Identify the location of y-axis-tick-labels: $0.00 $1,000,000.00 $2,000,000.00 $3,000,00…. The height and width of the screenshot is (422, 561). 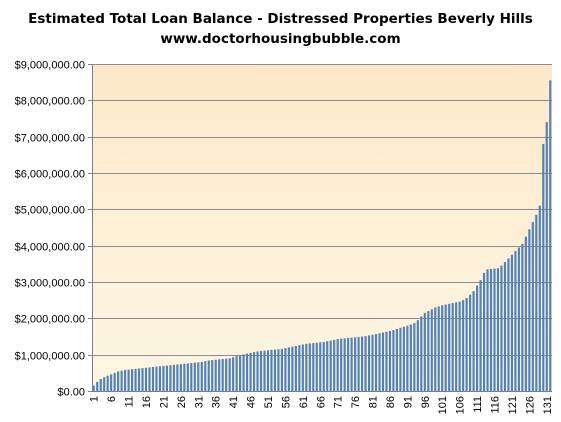
(50, 229).